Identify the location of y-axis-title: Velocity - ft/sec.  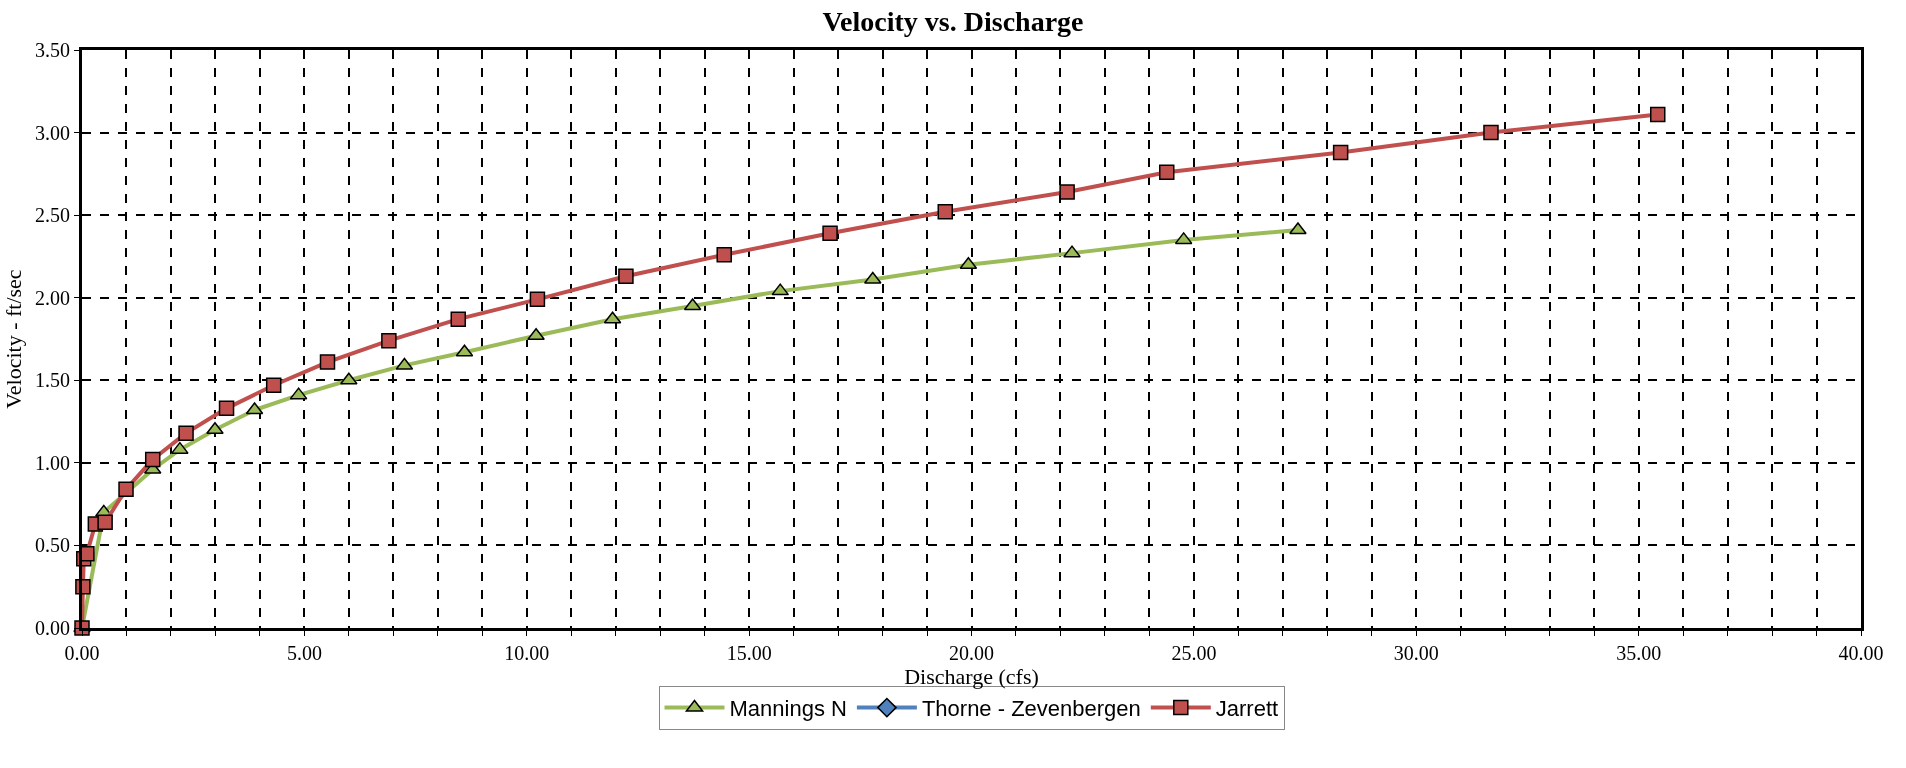
(13, 339).